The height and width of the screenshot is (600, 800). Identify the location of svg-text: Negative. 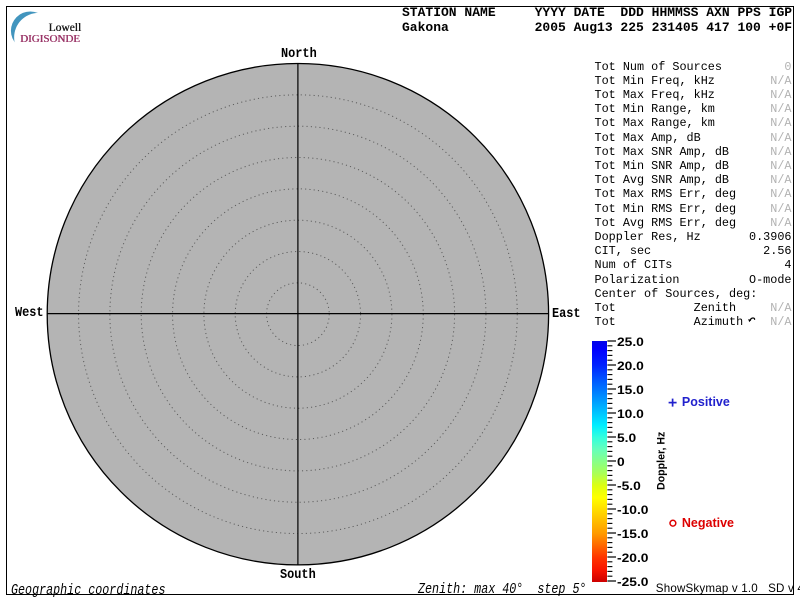
(708, 523).